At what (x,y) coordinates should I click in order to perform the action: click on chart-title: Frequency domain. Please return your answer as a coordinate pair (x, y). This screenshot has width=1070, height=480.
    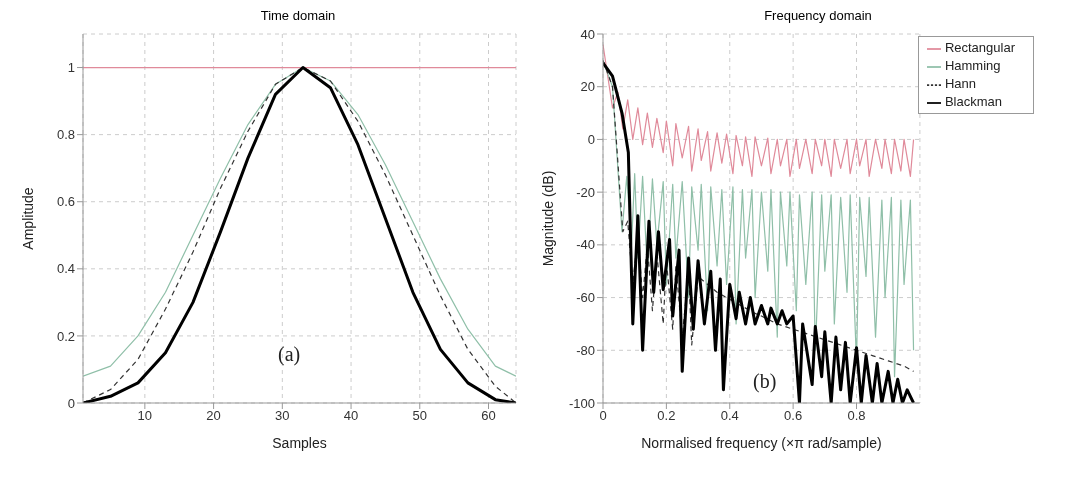
    Looking at the image, I should click on (818, 16).